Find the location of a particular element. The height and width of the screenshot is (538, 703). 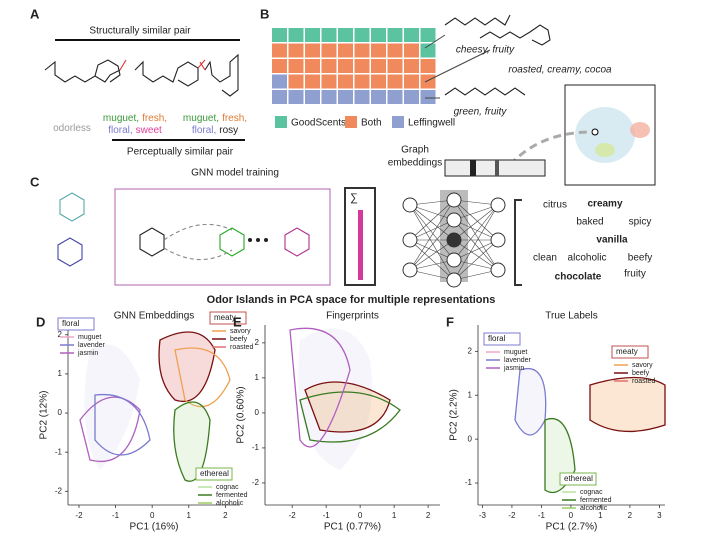

odor-word: baked is located at coordinates (589, 222).